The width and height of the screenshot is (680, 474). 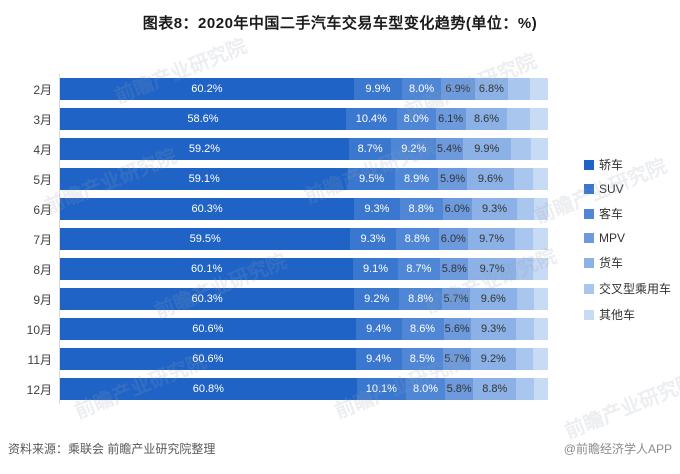 What do you see at coordinates (422, 359) in the screenshot?
I see `bar-segment: 8.5%` at bounding box center [422, 359].